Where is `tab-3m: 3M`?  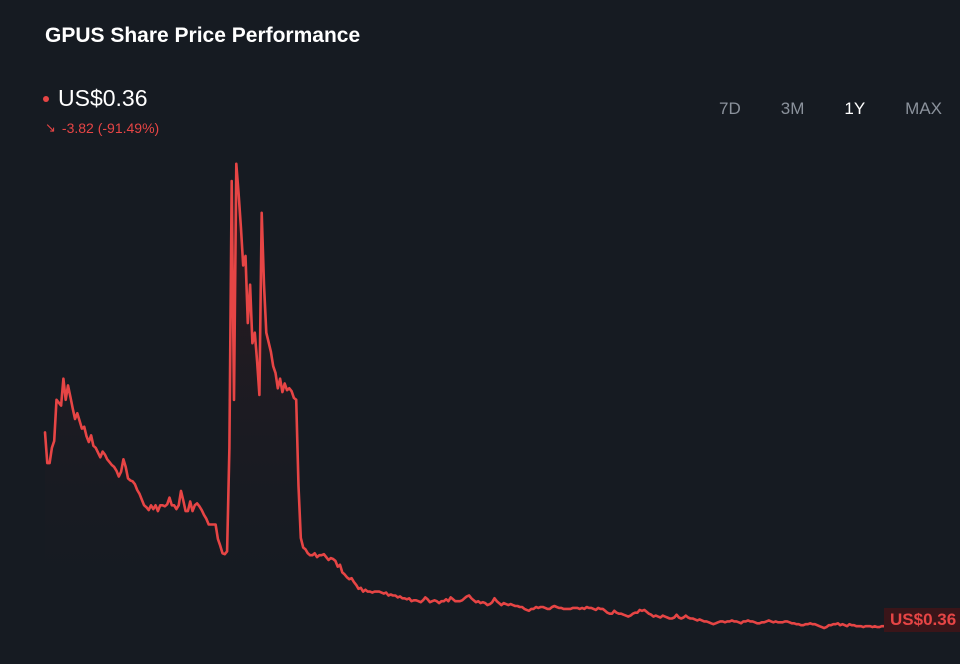 tab-3m: 3M is located at coordinates (792, 108).